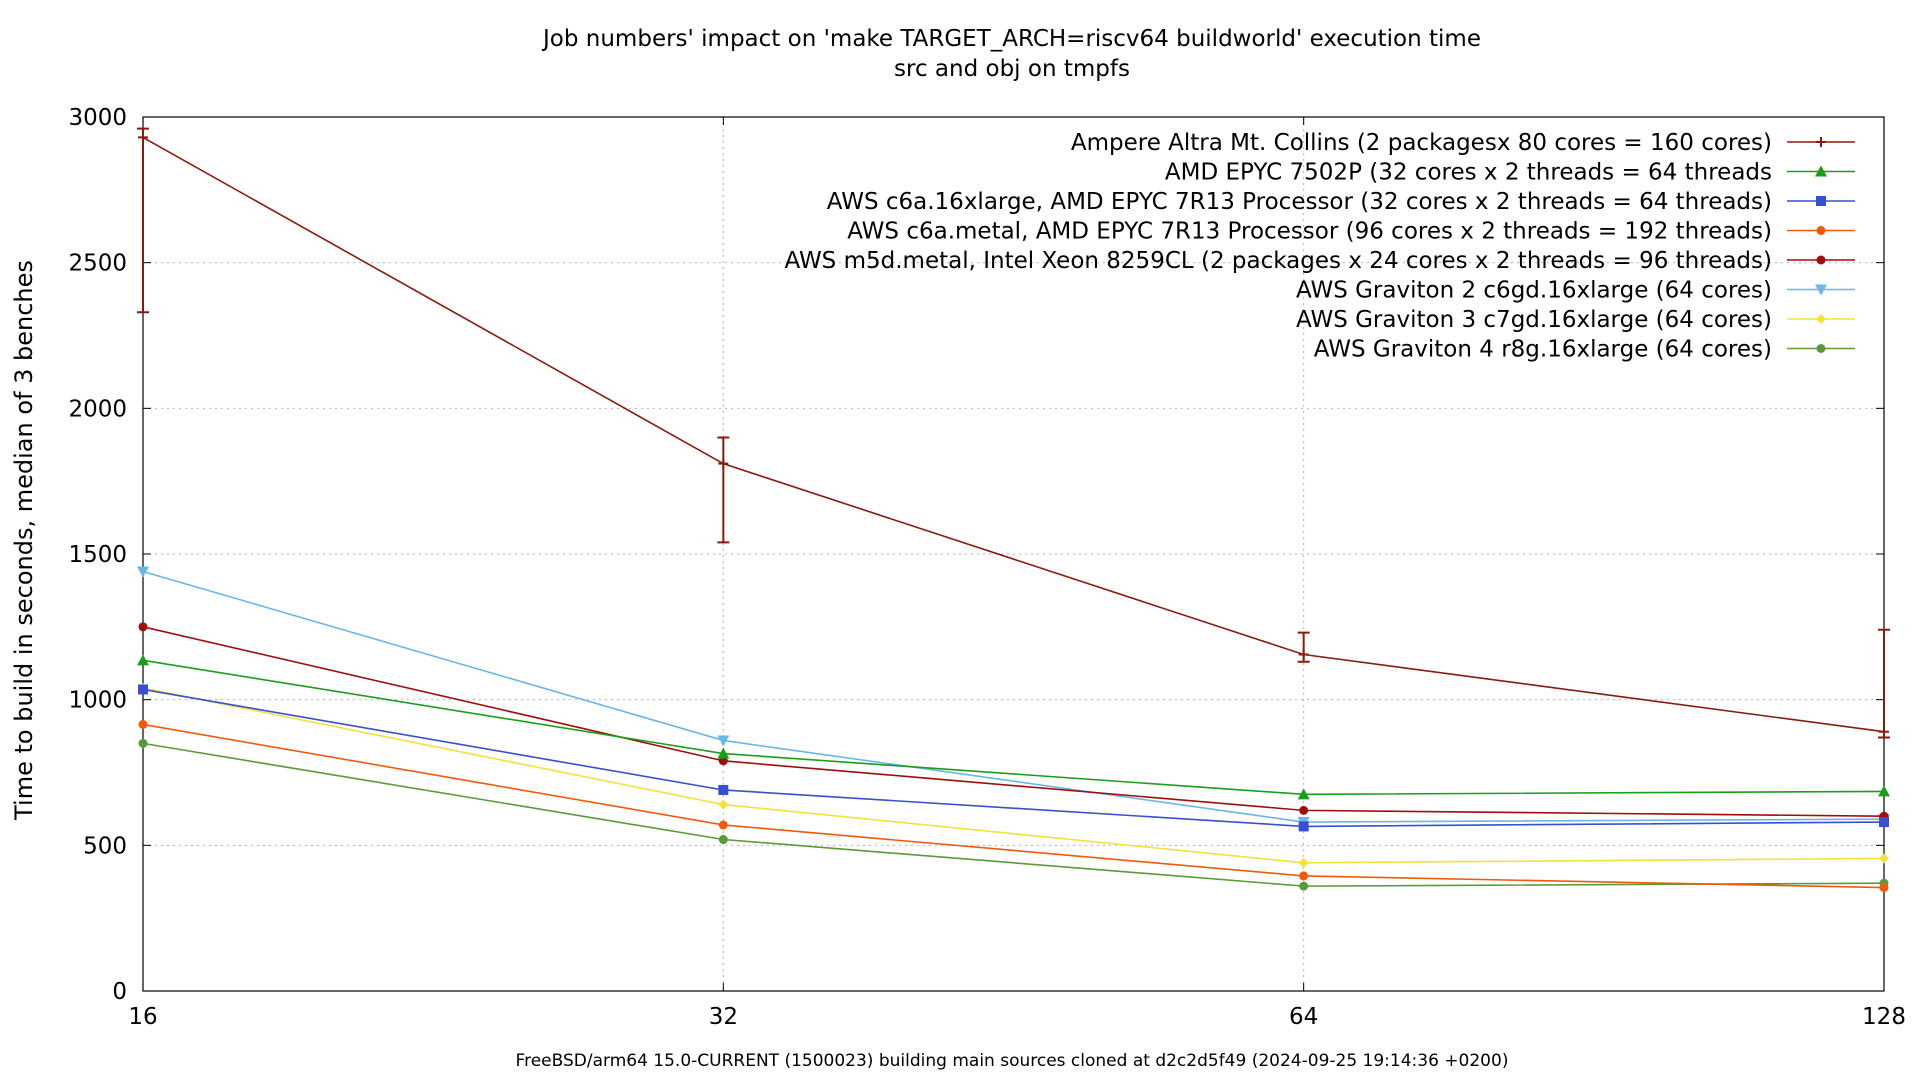 Image resolution: width=1920 pixels, height=1080 pixels. Describe the element at coordinates (142, 1017) in the screenshot. I see `x-tick-label: 16` at that location.